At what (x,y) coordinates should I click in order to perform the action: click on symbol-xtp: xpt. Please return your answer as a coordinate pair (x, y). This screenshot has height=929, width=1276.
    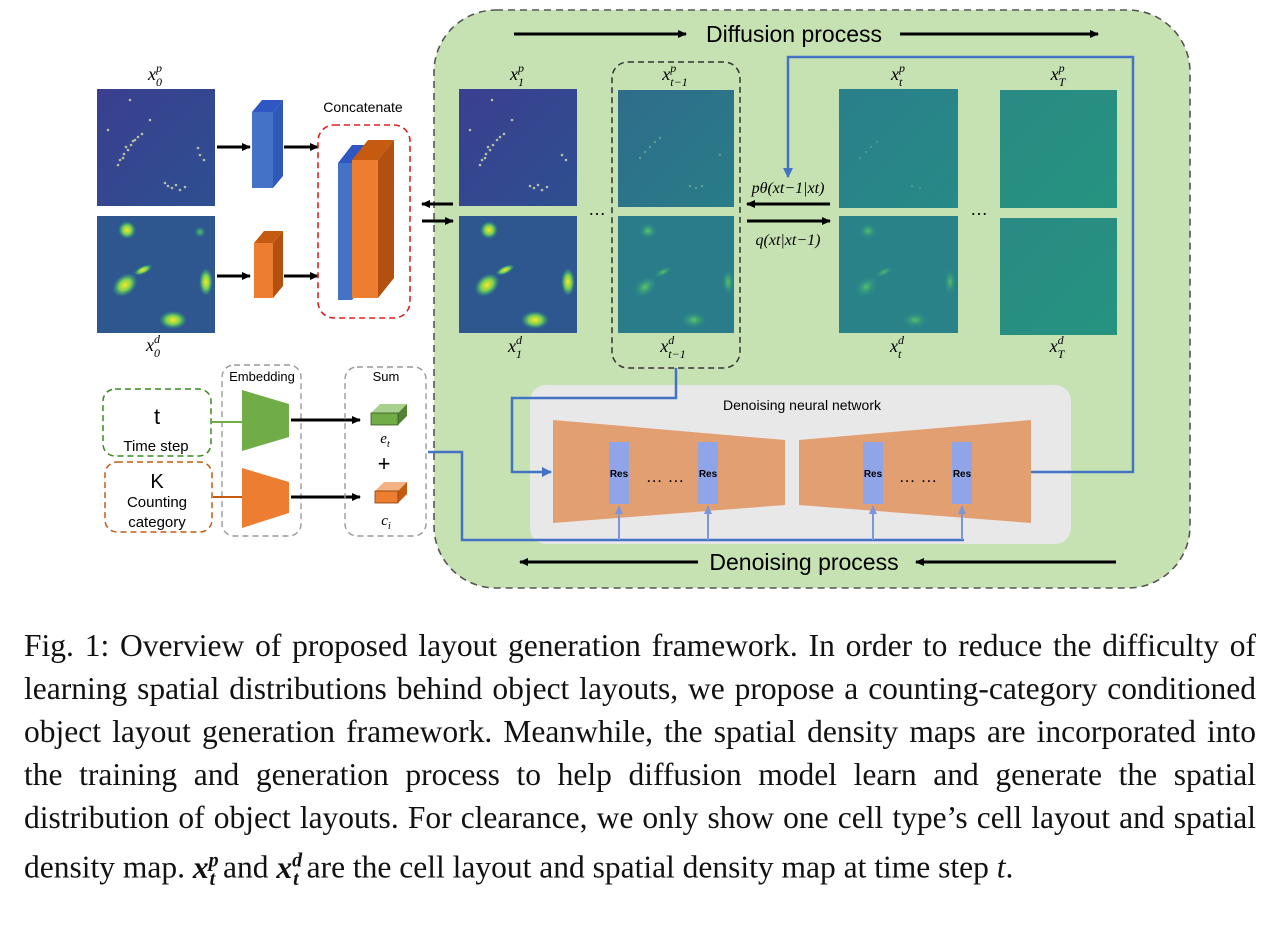
    Looking at the image, I should click on (205, 869).